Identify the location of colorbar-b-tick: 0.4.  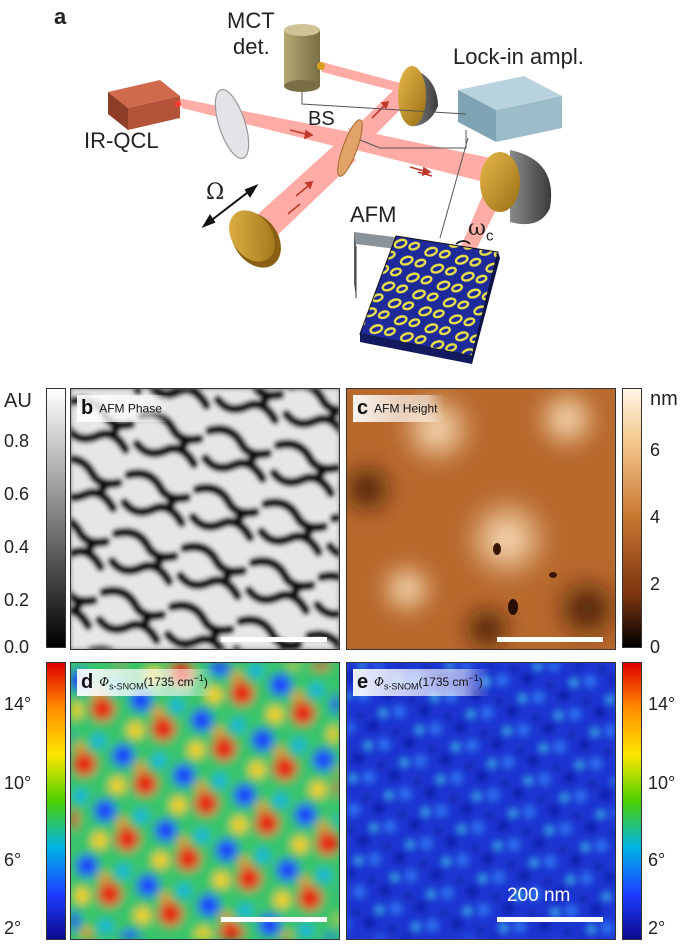
(17, 547).